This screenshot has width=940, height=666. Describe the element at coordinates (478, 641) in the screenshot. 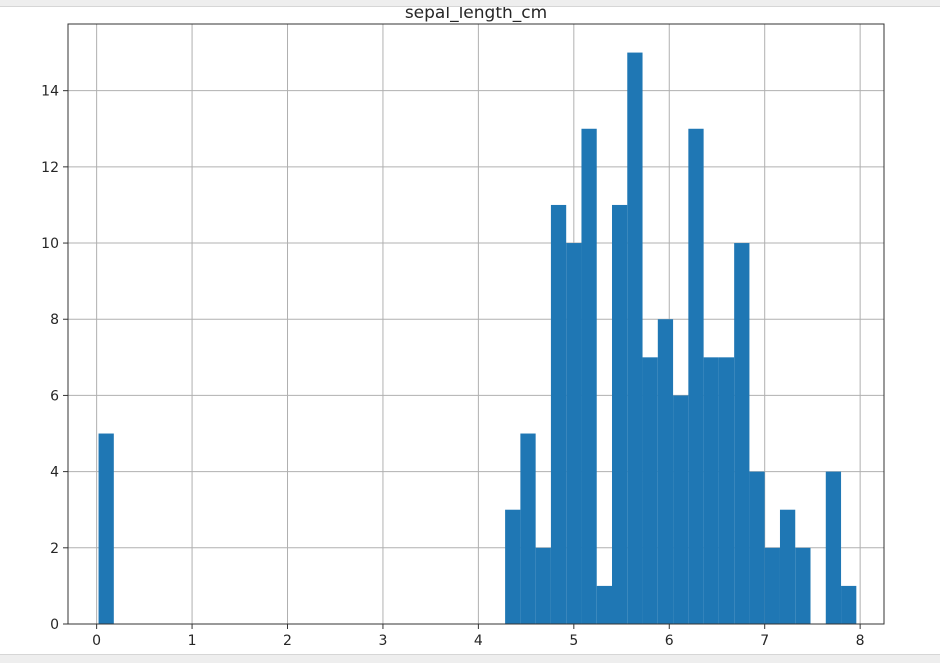

I see `x-tick-label: 4` at that location.